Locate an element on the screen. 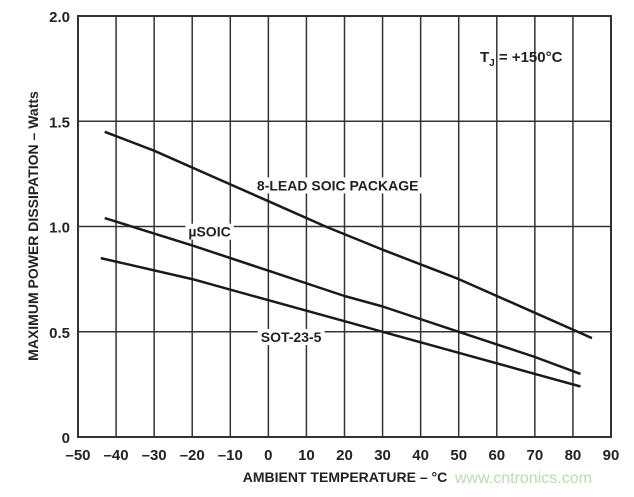 The image size is (634, 497). y-axis-label: MAXIMUM POWER DISSIPATION – Watts is located at coordinates (33, 226).